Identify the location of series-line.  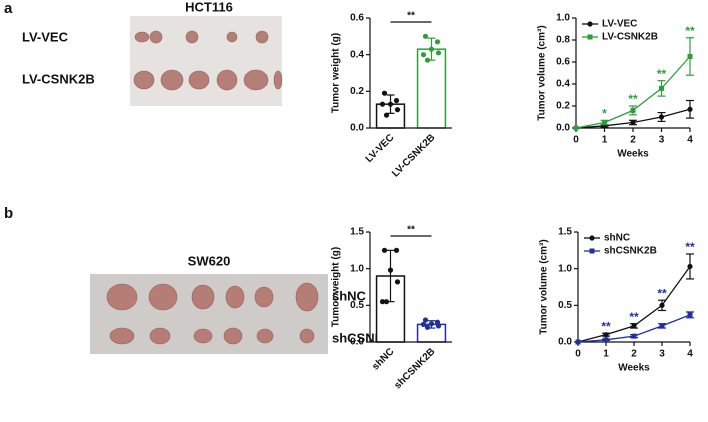
(634, 304).